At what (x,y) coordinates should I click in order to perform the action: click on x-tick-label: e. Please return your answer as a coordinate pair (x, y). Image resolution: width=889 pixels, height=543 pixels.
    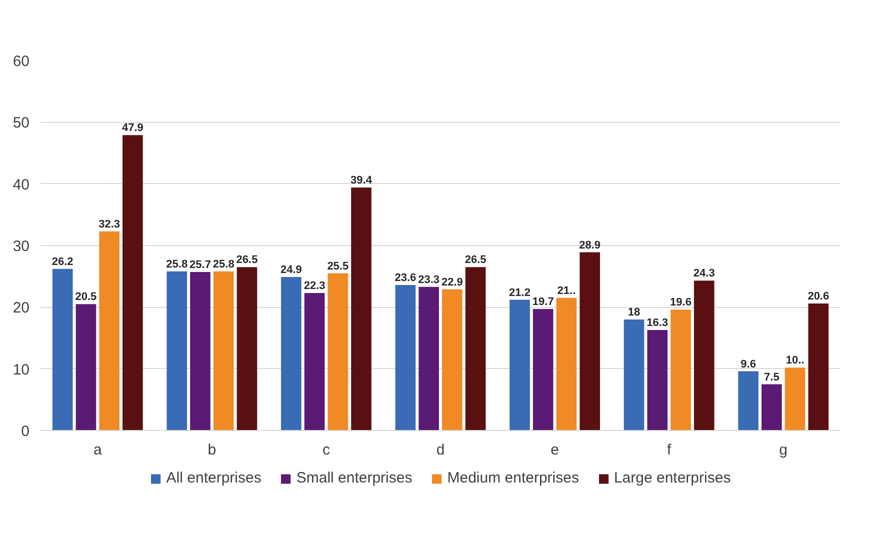
    Looking at the image, I should click on (554, 450).